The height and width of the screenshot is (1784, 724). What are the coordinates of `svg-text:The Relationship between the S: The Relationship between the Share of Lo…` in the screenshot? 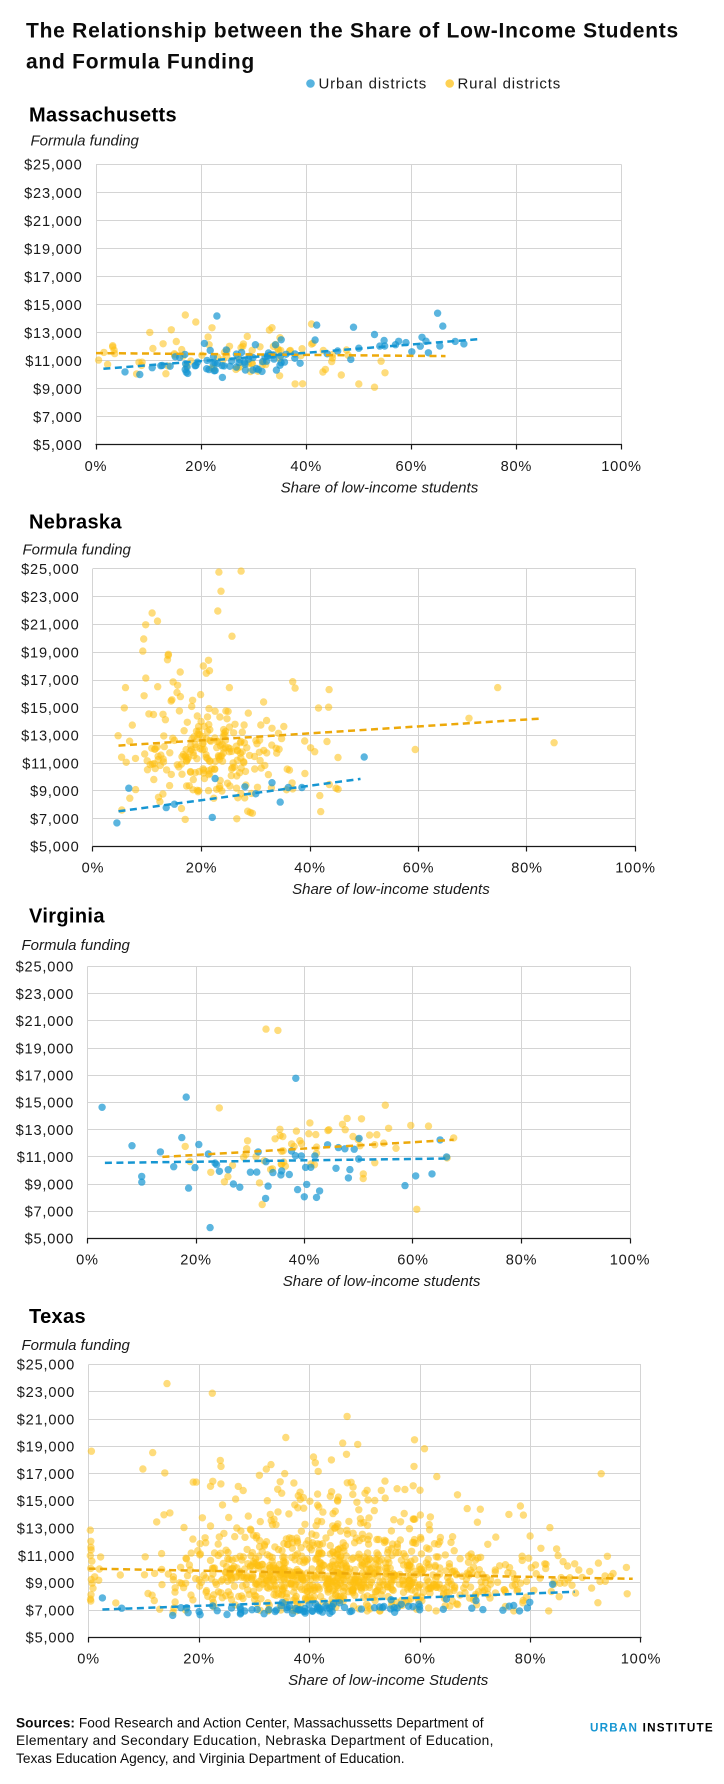 It's located at (352, 30).